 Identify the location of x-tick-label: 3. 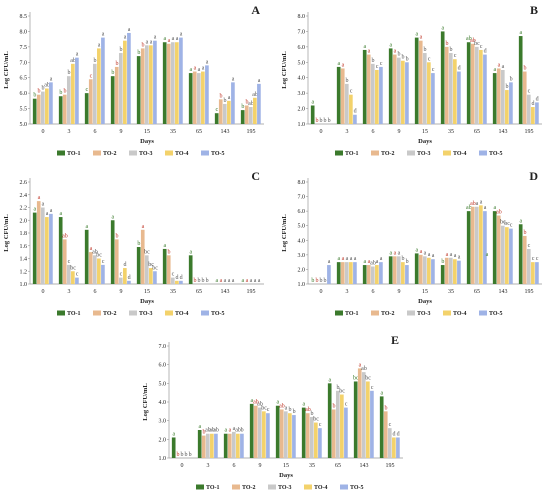
(347, 132).